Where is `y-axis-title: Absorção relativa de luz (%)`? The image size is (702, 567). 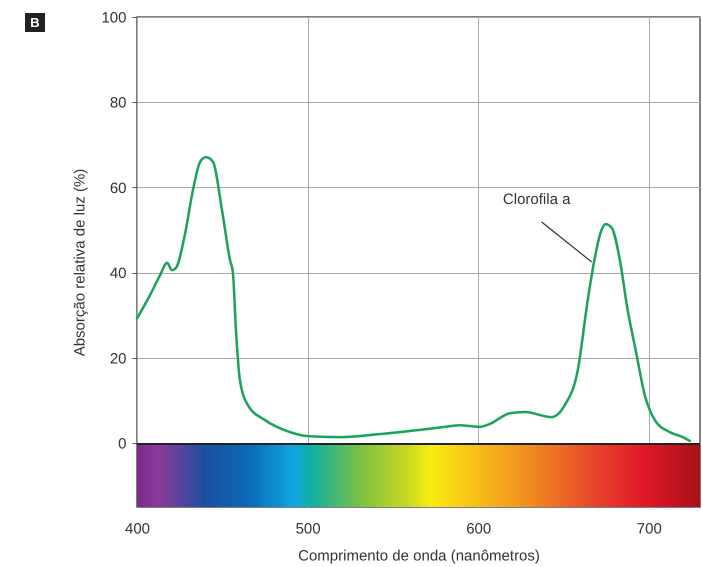 y-axis-title: Absorção relativa de luz (%) is located at coordinates (79, 262).